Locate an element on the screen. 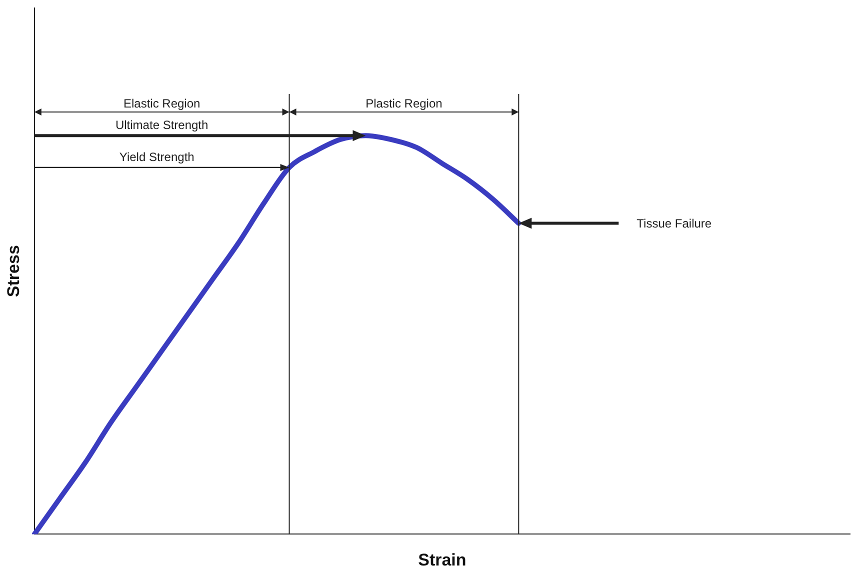 The image size is (858, 571). x-axis-title: Strain is located at coordinates (442, 560).